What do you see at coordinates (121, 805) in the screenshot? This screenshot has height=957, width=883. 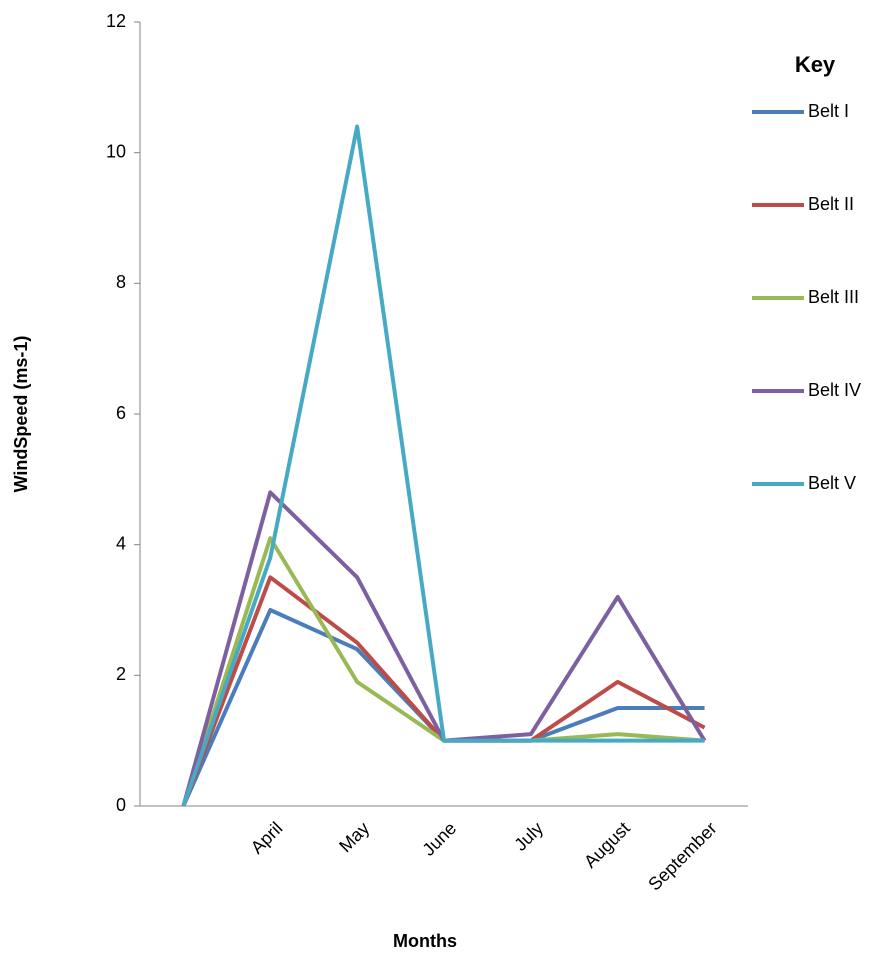 I see `y-tick-label: 0` at bounding box center [121, 805].